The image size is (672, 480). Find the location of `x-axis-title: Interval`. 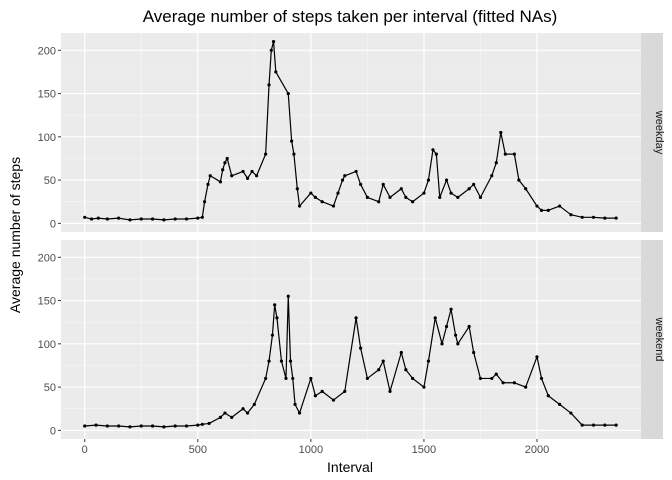

x-axis-title: Interval is located at coordinates (350, 467).